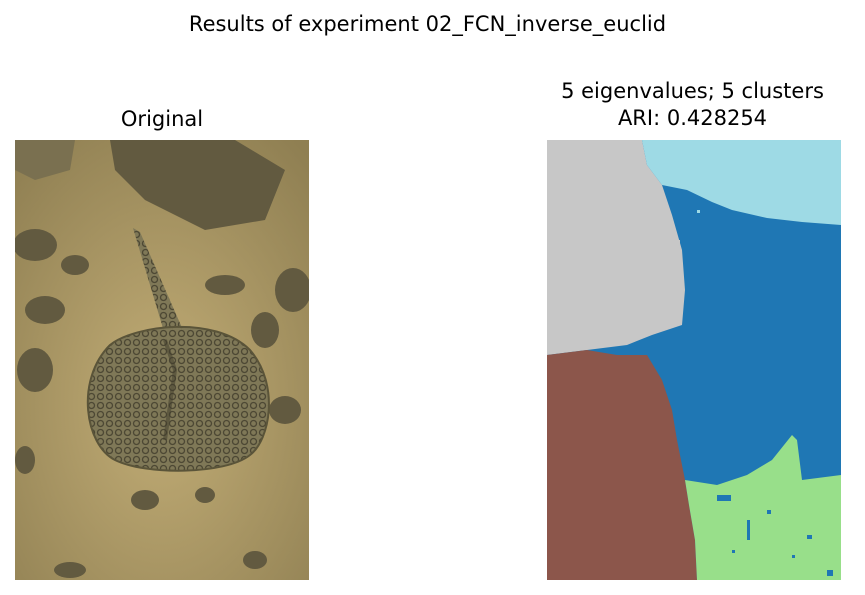 Image resolution: width=865 pixels, height=595 pixels. I want to click on cluster-speckles, so click(775, 535).